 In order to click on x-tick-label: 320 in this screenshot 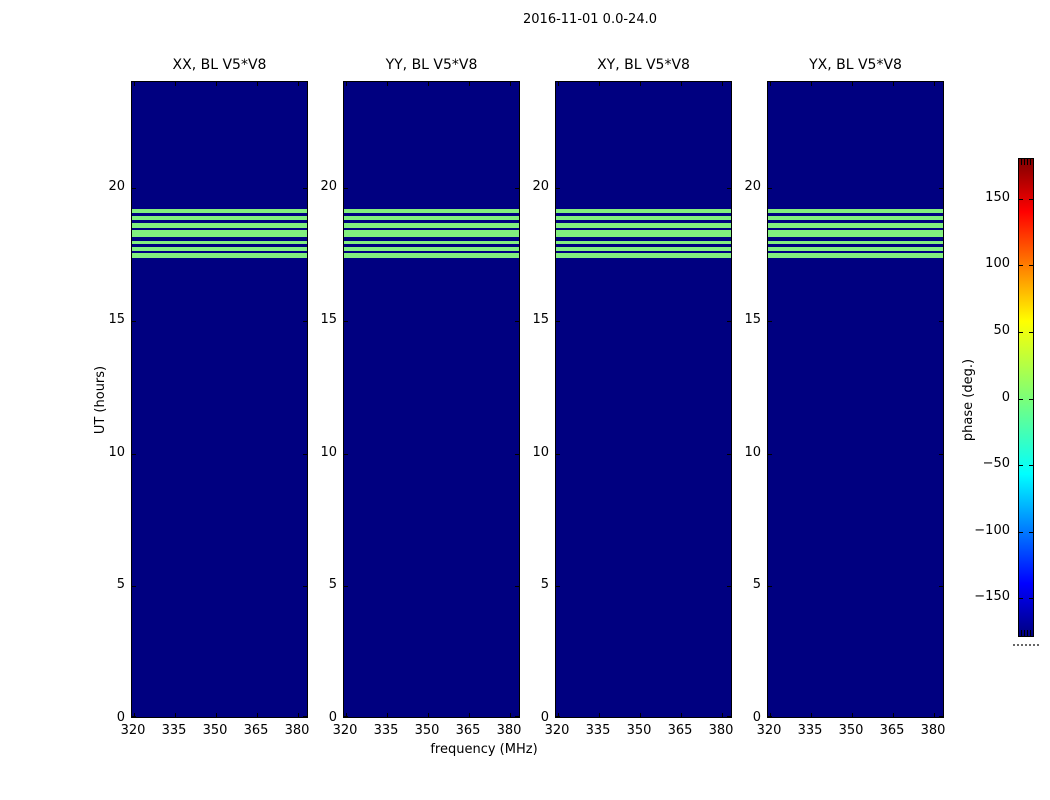, I will do `click(345, 730)`.